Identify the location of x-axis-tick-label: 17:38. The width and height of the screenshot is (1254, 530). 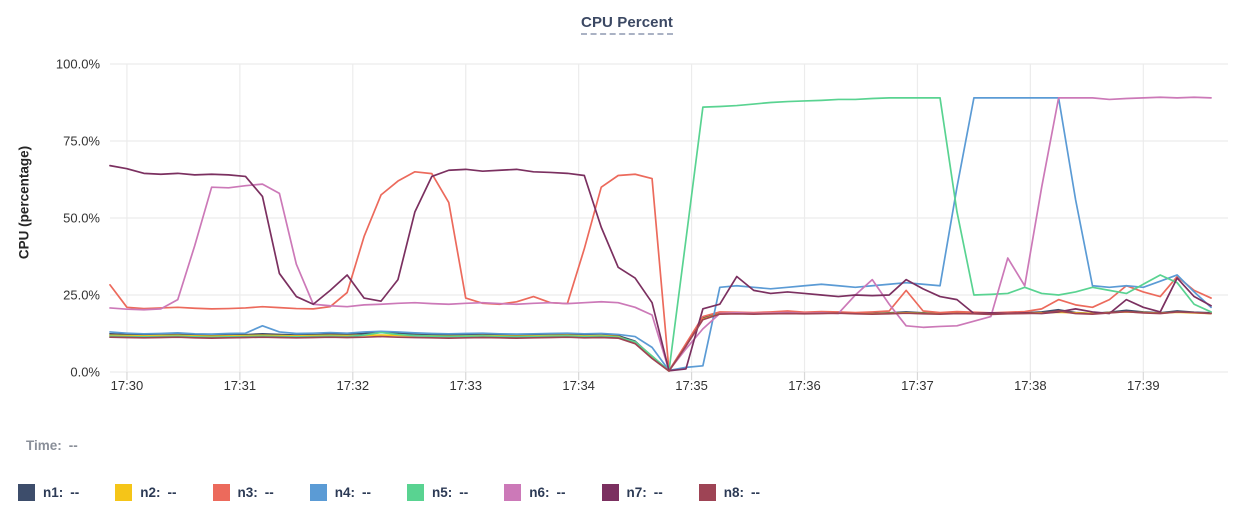
(1030, 385).